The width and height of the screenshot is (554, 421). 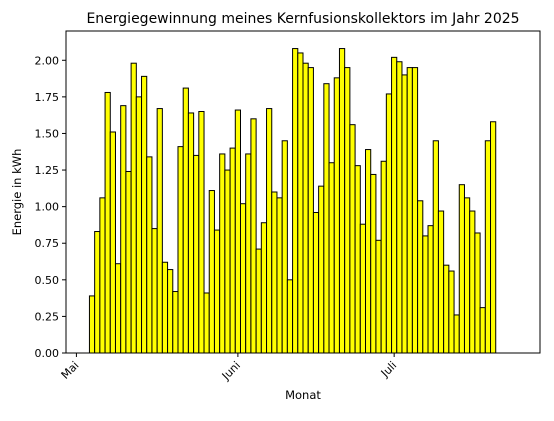 What do you see at coordinates (47, 60) in the screenshot?
I see `y-tick-label: 2.00` at bounding box center [47, 60].